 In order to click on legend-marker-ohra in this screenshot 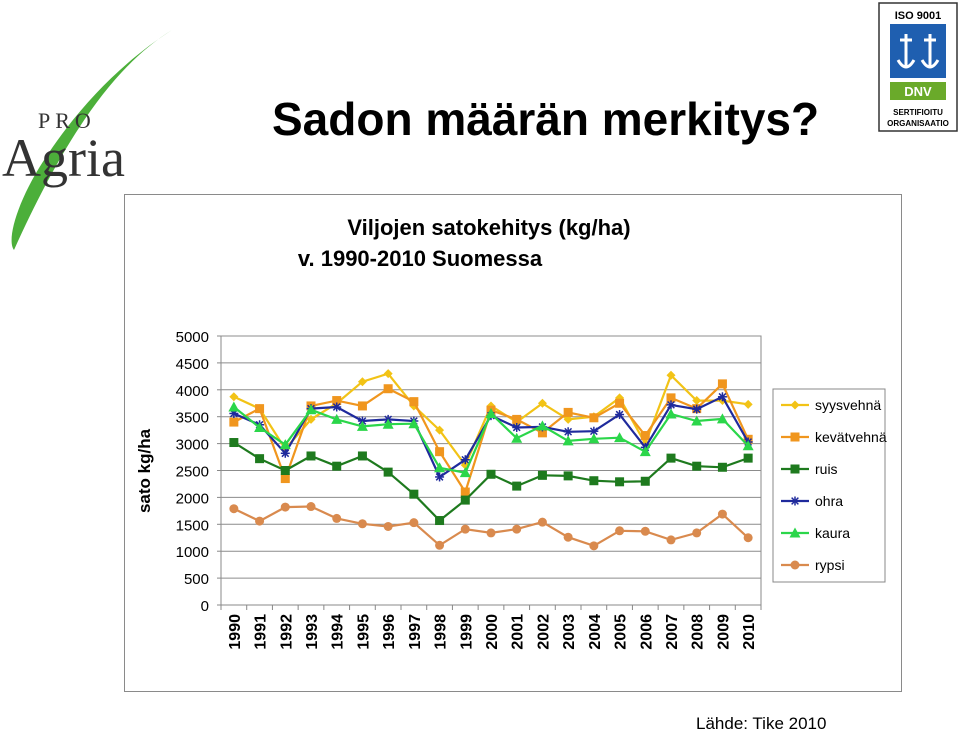, I will do `click(795, 501)`.